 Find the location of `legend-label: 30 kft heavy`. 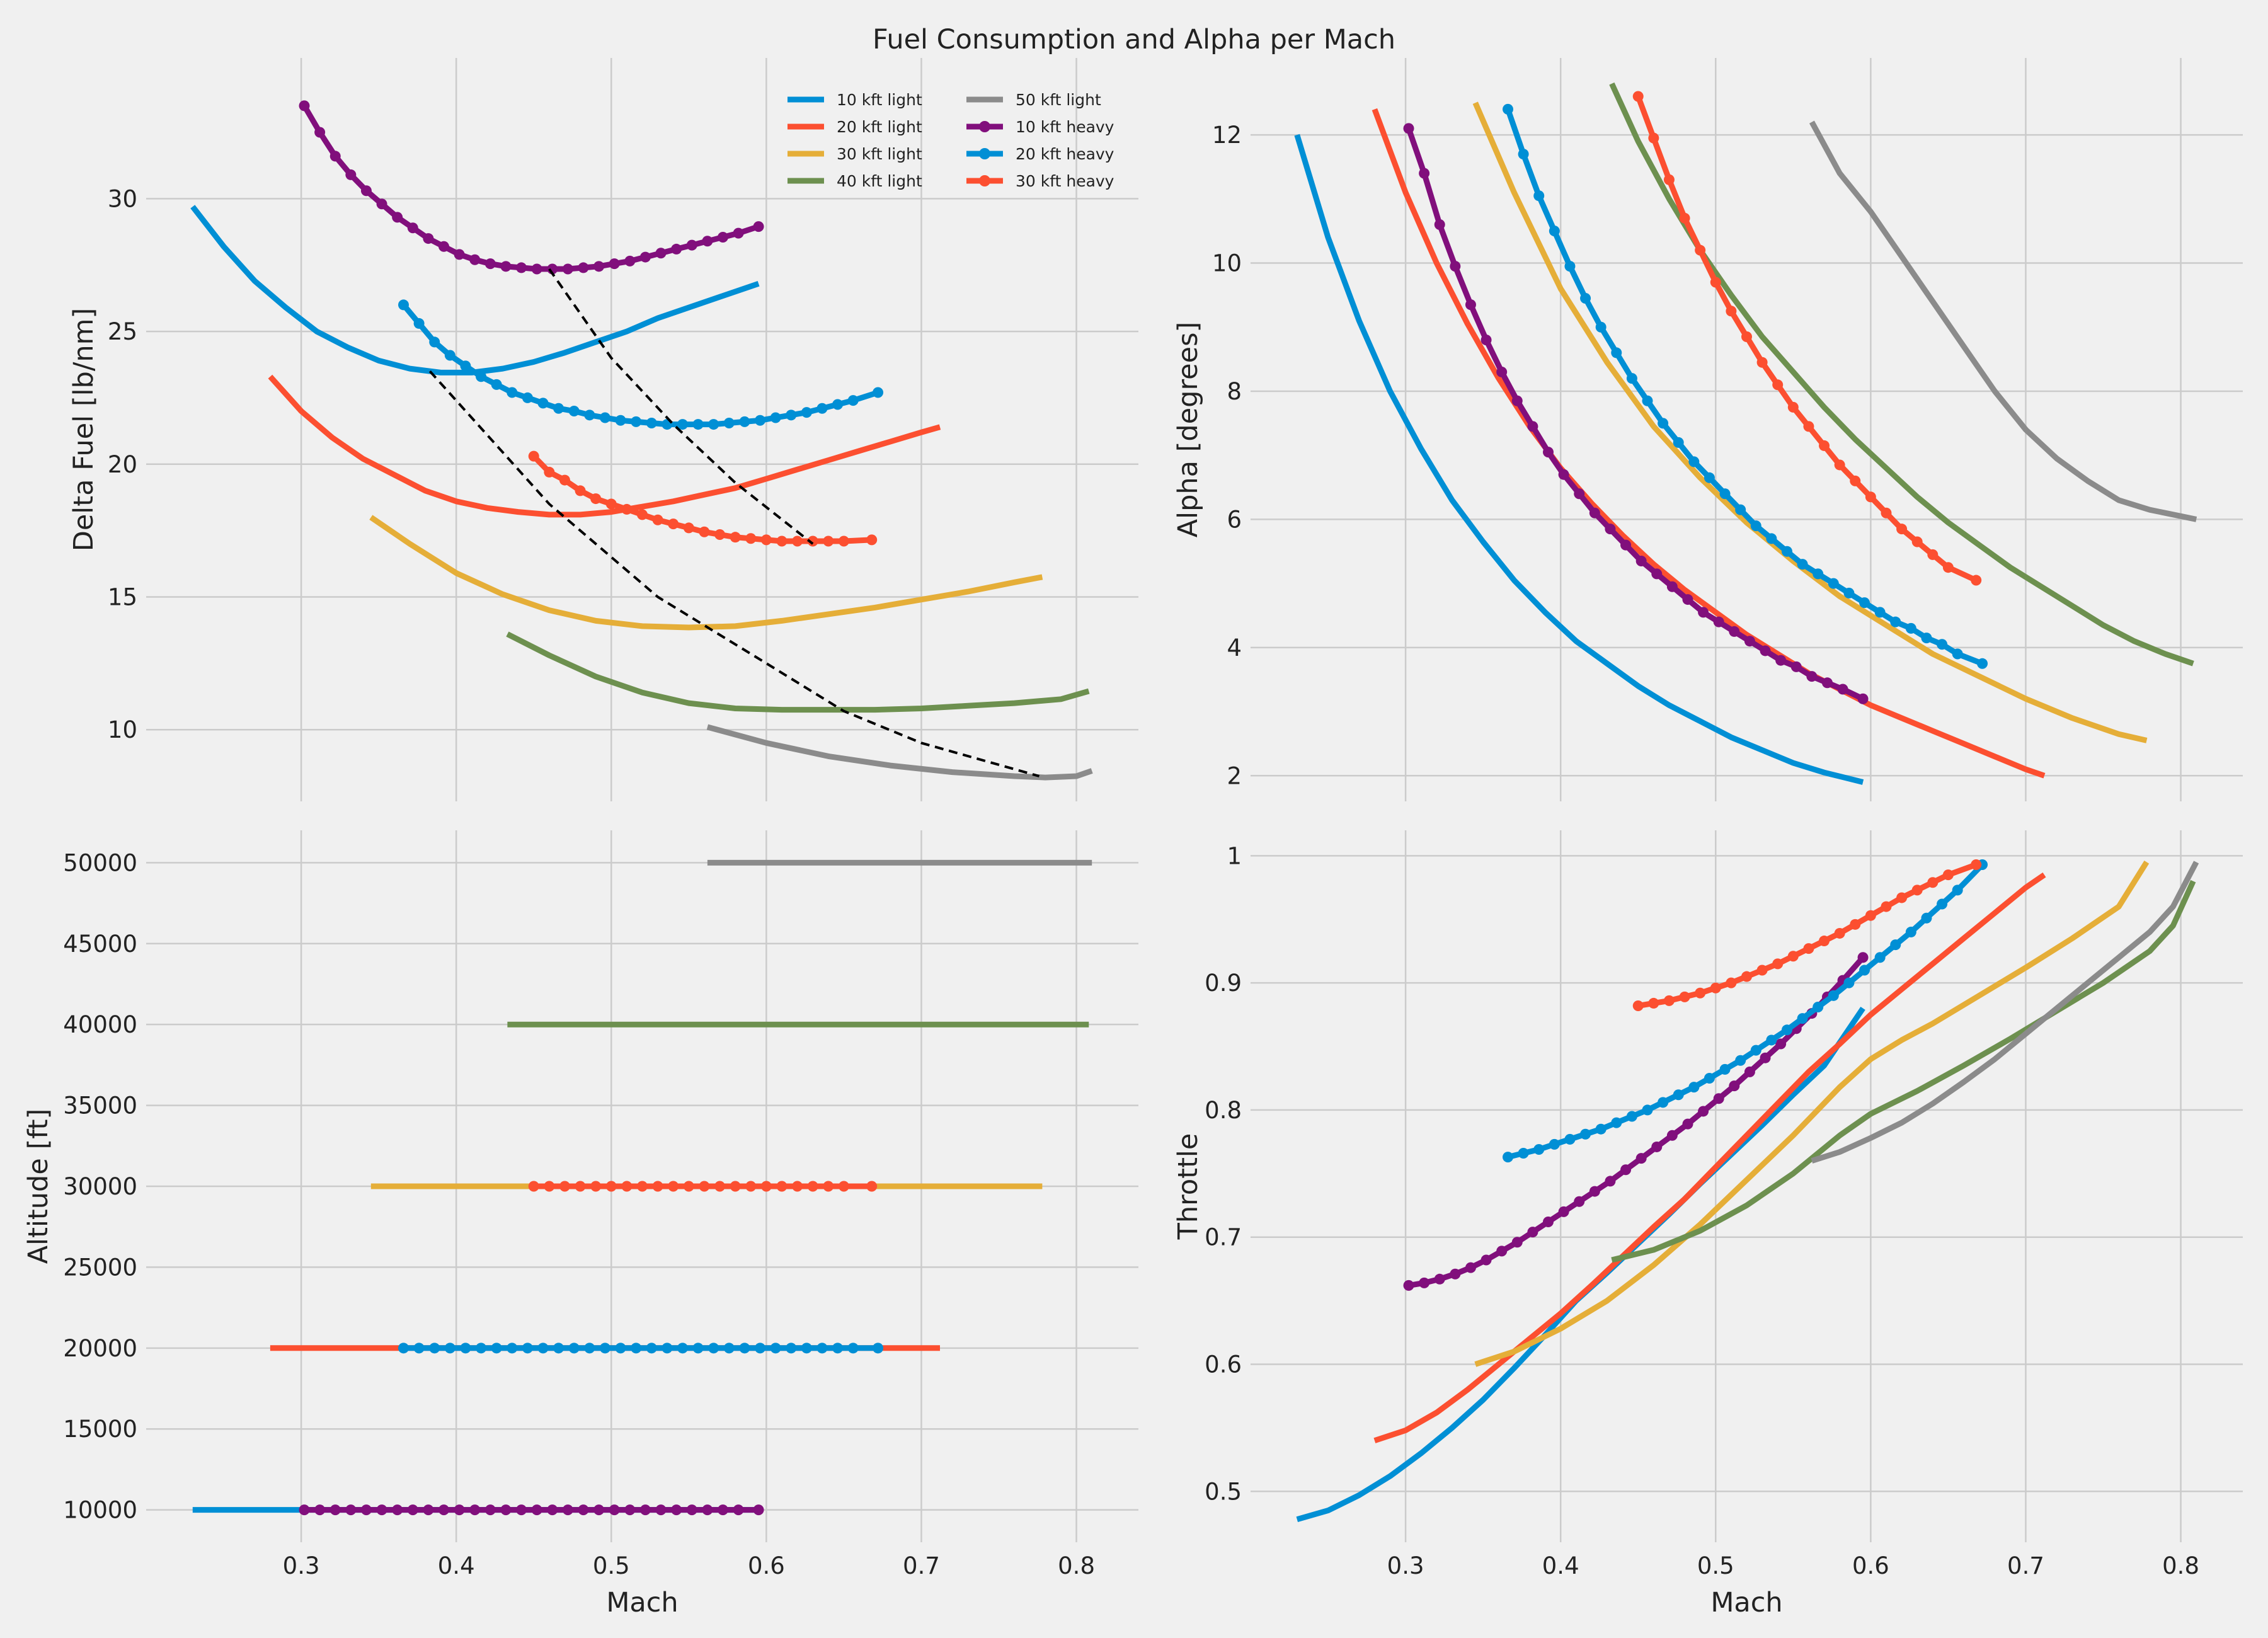

legend-label: 30 kft heavy is located at coordinates (1065, 181).